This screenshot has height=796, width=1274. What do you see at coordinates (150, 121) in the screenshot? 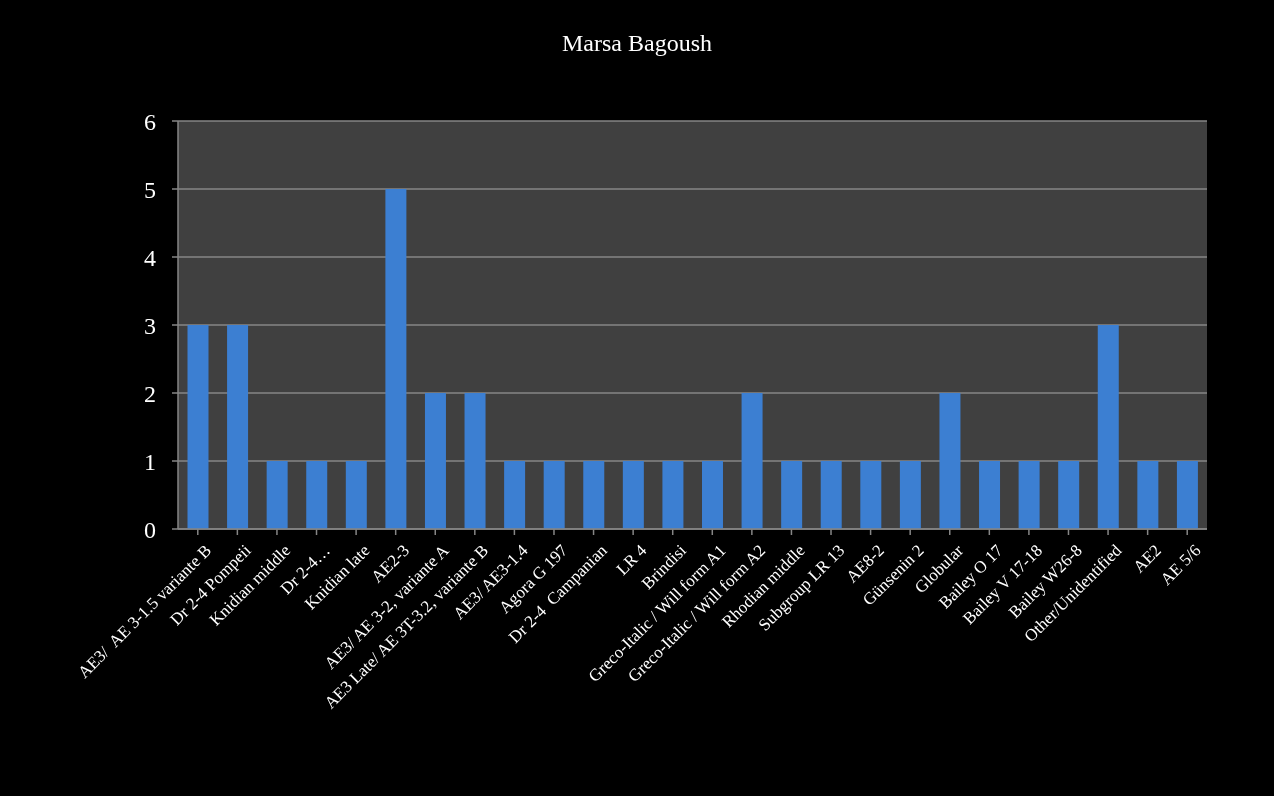
I see `y-tick-label: 6` at bounding box center [150, 121].